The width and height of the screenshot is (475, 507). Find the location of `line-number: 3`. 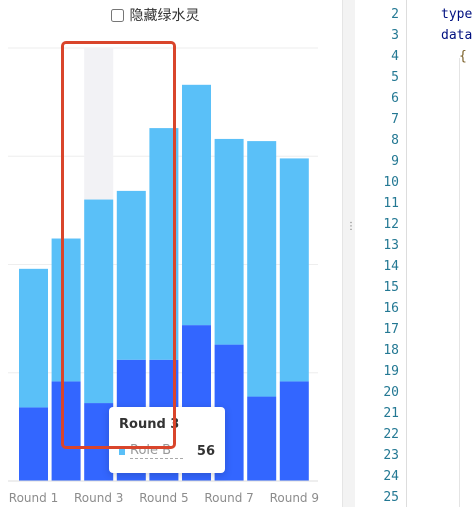

line-number: 3 is located at coordinates (379, 35).